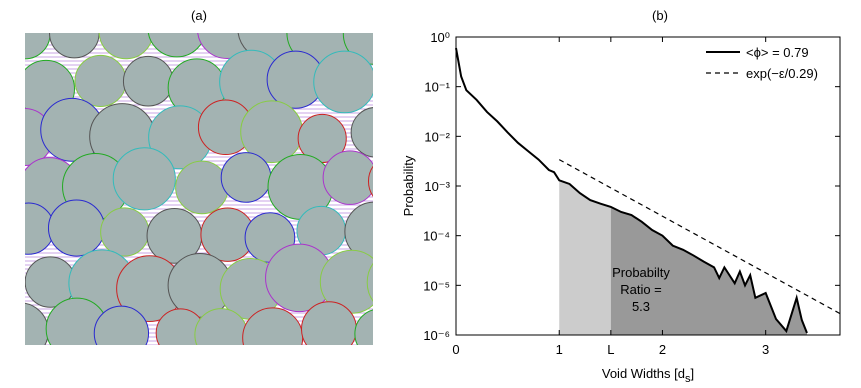 The height and width of the screenshot is (388, 861). I want to click on y-tick-label: 10⁻⁶, so click(436, 335).